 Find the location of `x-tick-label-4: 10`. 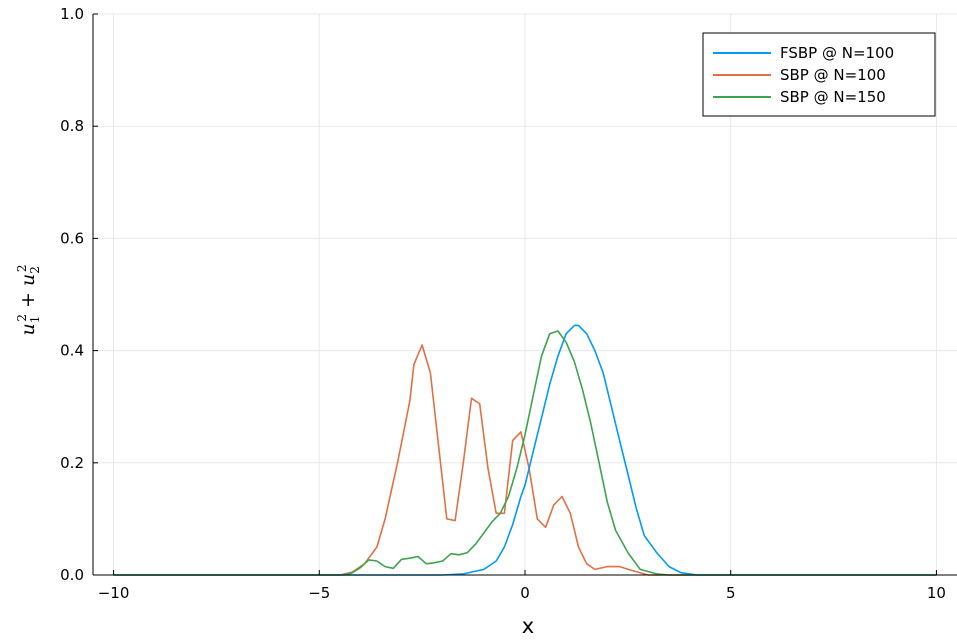

x-tick-label-4: 10 is located at coordinates (936, 593).